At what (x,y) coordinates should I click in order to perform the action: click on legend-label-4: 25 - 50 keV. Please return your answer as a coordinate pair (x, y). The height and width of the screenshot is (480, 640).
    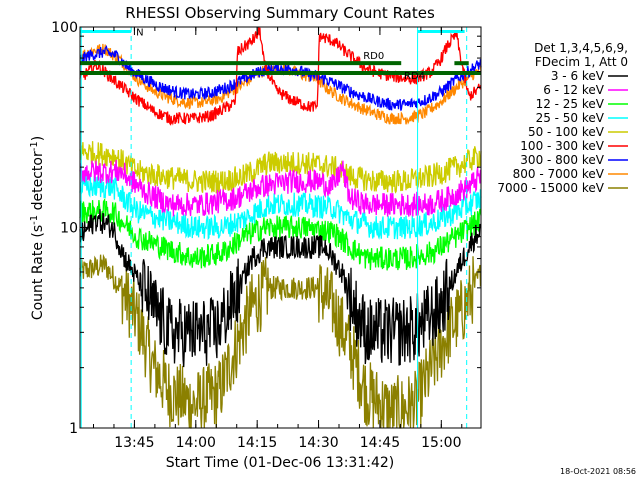
    Looking at the image, I should click on (570, 118).